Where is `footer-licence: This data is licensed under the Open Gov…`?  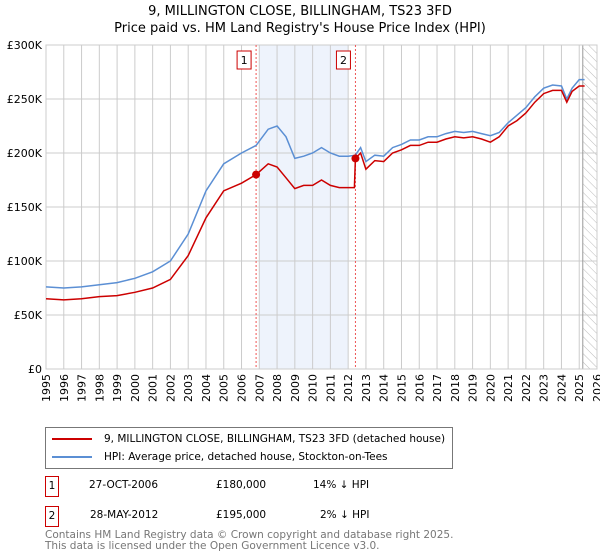 footer-licence: This data is licensed under the Open Gov… is located at coordinates (212, 546).